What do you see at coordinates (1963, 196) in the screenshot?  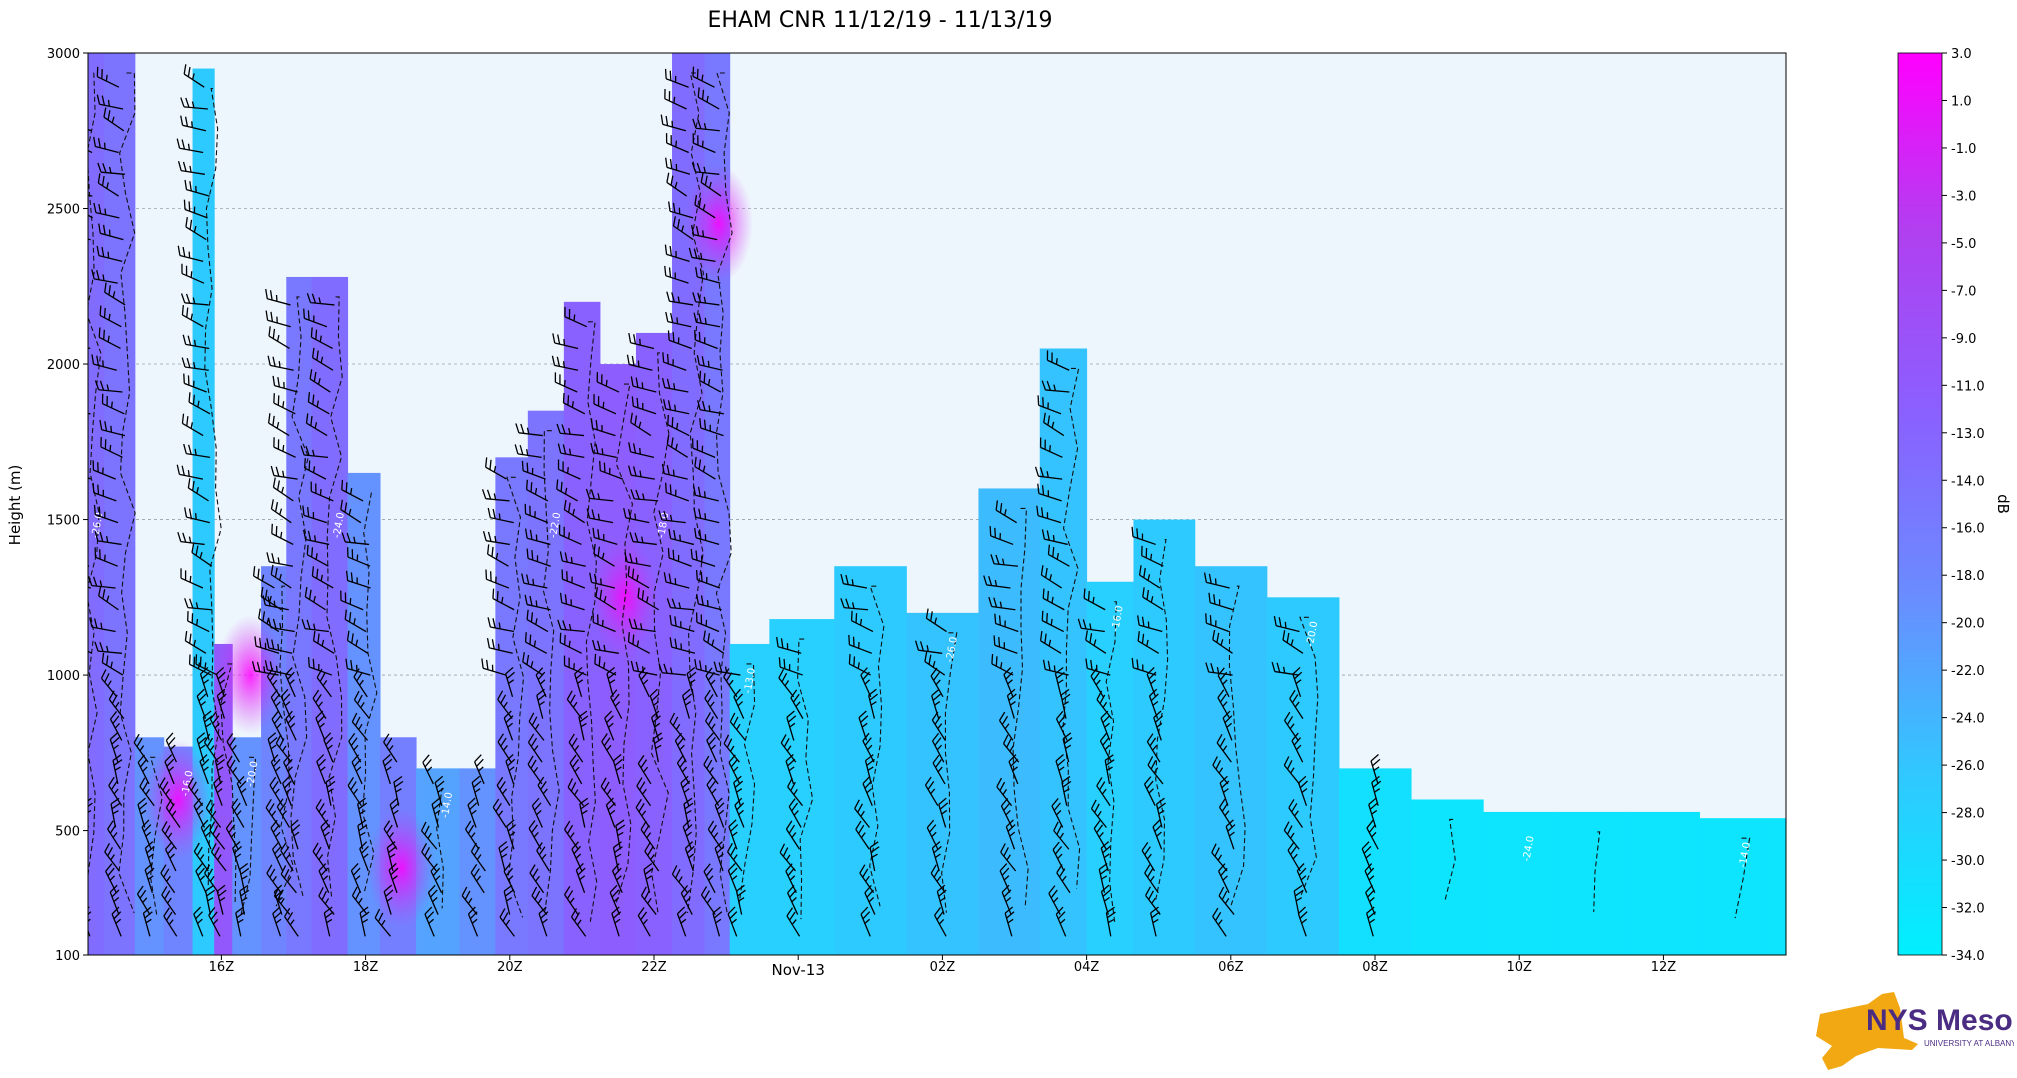 I see `colorbar-tick-label: -3.0` at bounding box center [1963, 196].